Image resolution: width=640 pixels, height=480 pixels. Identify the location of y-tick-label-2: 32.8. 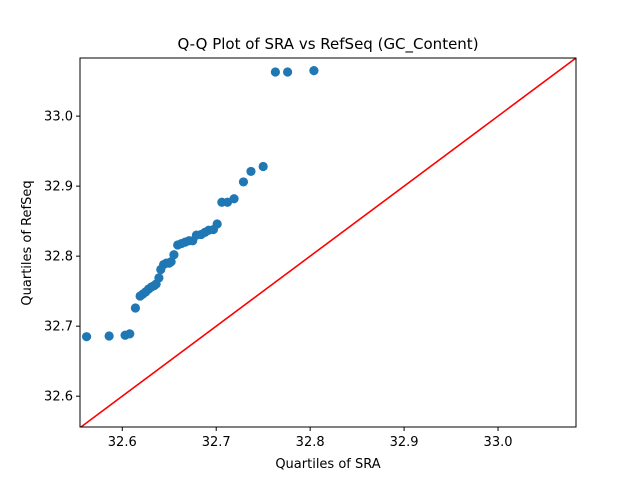
(58, 257).